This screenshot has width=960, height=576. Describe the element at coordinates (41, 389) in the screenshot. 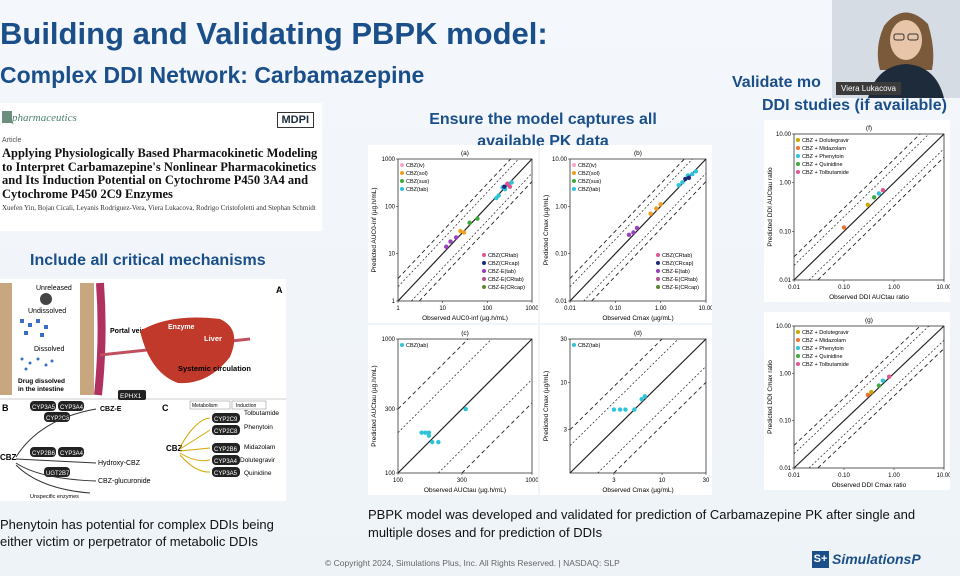

I see `svg-text: in the intestine` at that location.